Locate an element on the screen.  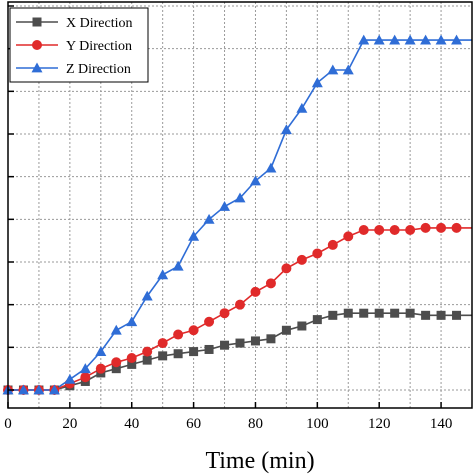
legend-label: Y Direction is located at coordinates (99, 46).